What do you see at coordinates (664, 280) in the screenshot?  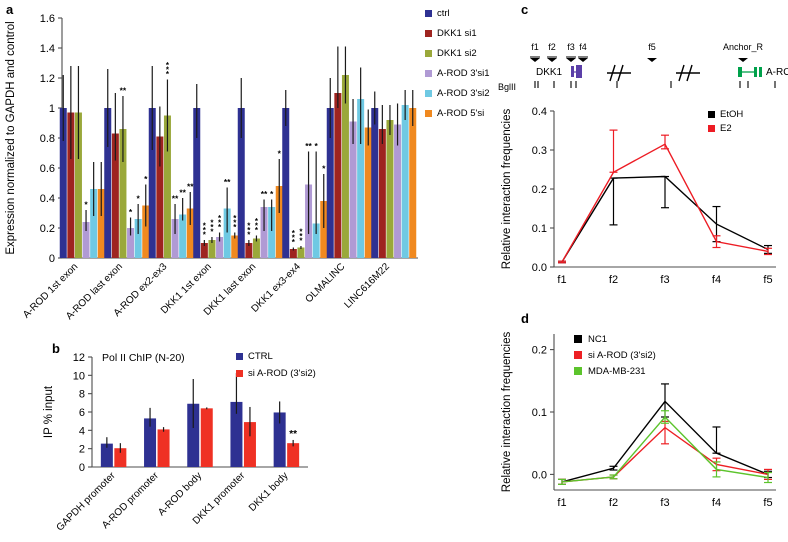 I see `panel-c-x-ticklabel: f3` at bounding box center [664, 280].